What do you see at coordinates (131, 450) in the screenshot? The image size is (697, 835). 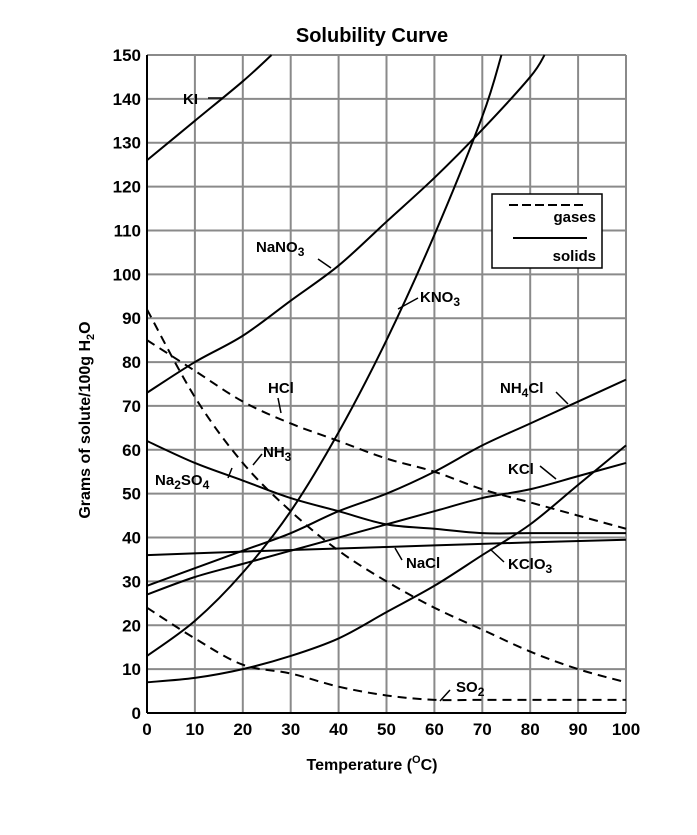 I see `y-tick-label: 60` at bounding box center [131, 450].